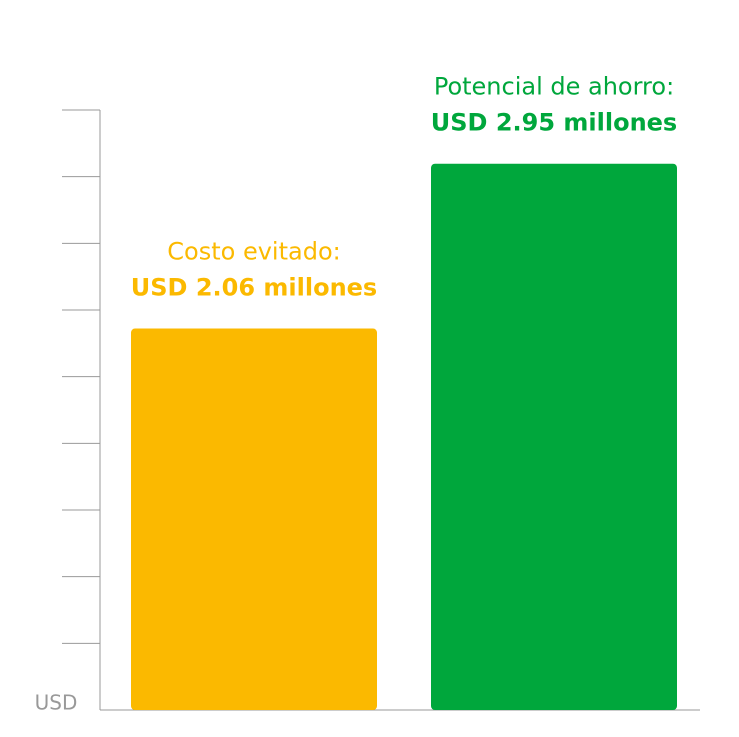 This screenshot has width=739, height=737. I want to click on value-label: USD 2.06 millones, so click(254, 288).